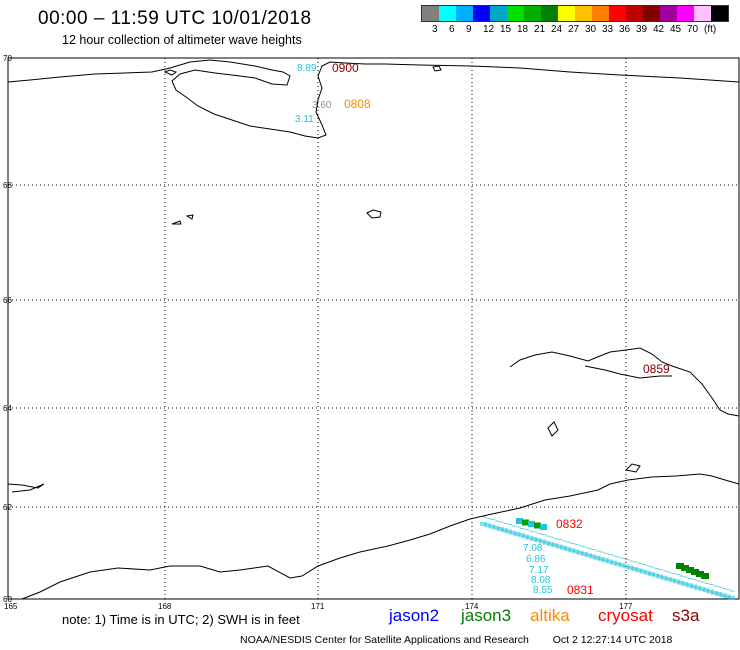 Image resolution: width=740 pixels, height=650 pixels. I want to click on obs-time-label: 0832, so click(569, 524).